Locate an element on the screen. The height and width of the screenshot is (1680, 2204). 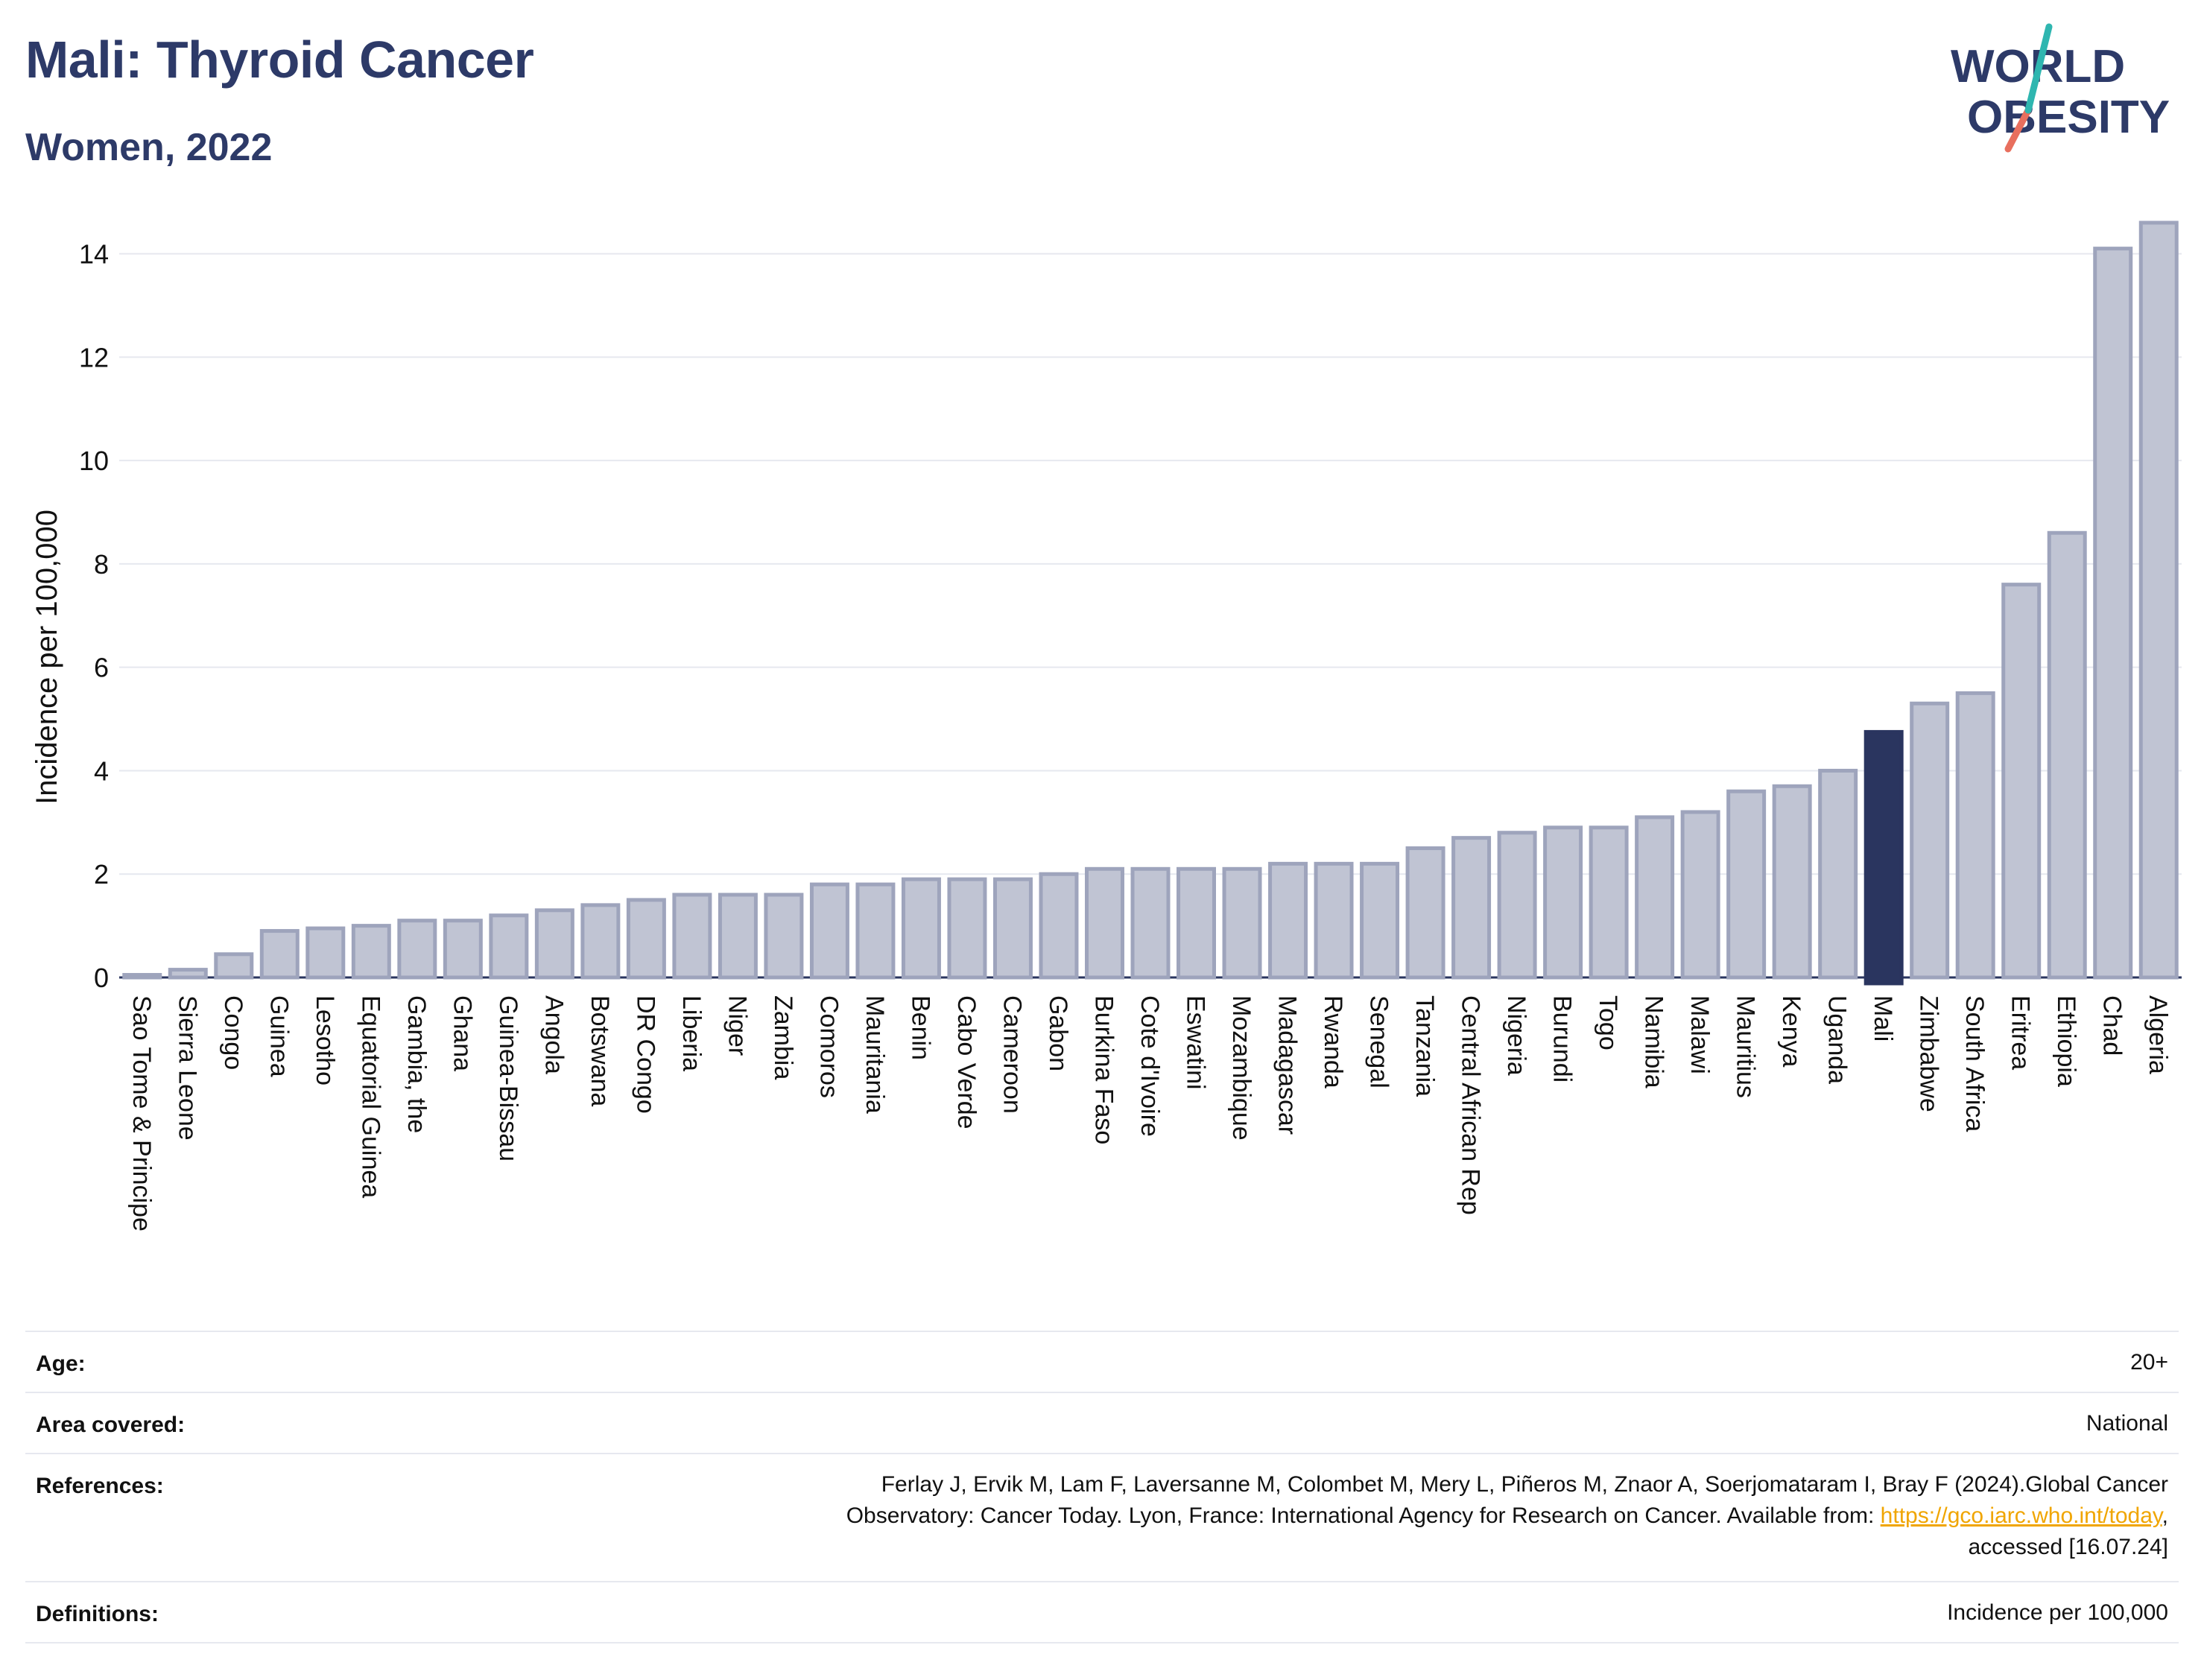
x-tick-label: Algeria is located at coordinates (2158, 1034).